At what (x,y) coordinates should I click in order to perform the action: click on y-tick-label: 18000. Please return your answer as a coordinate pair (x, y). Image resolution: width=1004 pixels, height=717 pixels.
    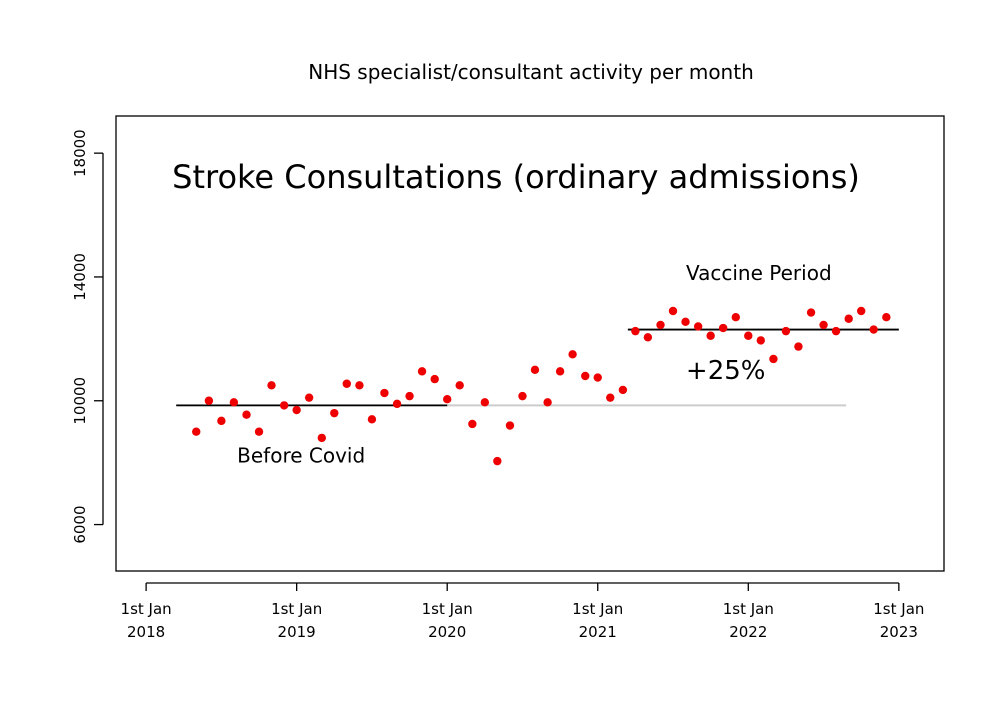
    Looking at the image, I should click on (80, 153).